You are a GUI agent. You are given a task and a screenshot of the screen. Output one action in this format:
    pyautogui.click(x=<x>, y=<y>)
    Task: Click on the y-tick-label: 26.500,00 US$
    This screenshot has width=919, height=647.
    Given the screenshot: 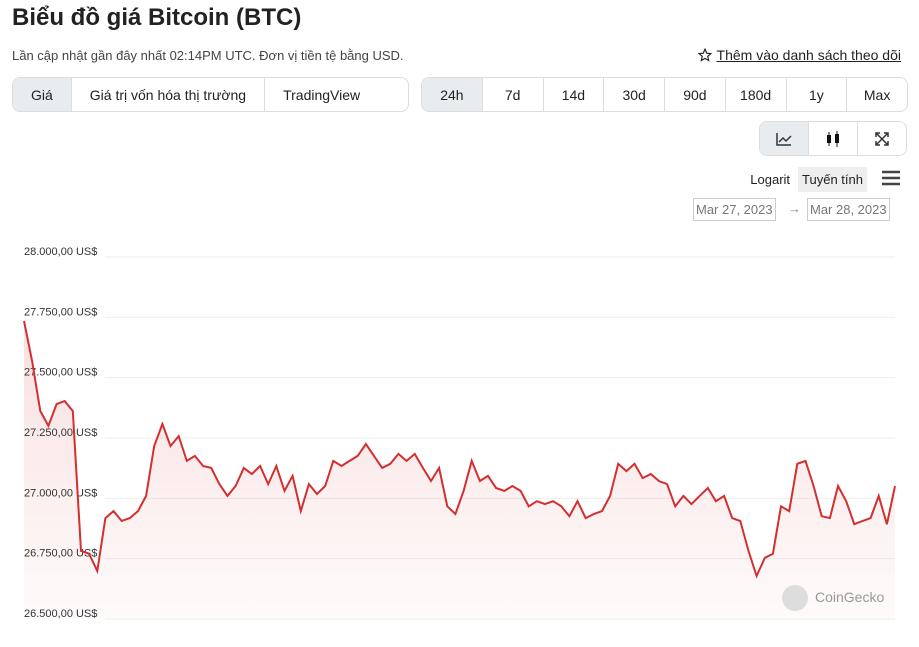 What is the action you would take?
    pyautogui.click(x=60, y=614)
    